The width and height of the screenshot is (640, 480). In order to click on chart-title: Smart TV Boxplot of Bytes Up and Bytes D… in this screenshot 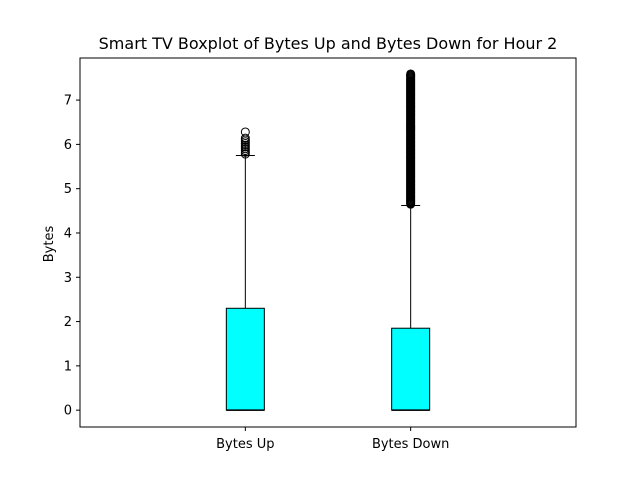, I will do `click(328, 43)`.